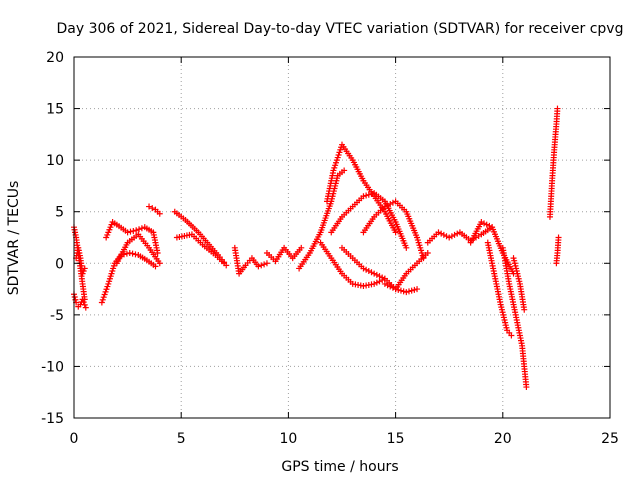 This screenshot has width=640, height=484. Describe the element at coordinates (74, 439) in the screenshot. I see `x-tick-label: 0` at that location.